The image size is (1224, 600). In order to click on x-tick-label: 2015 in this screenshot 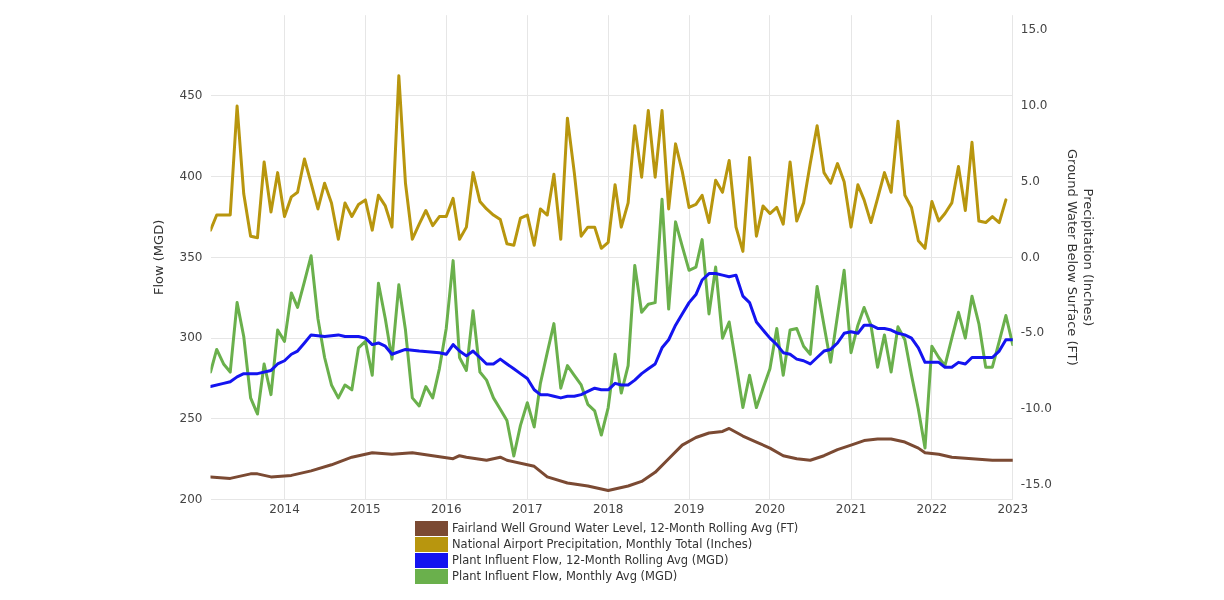, I will do `click(365, 508)`.